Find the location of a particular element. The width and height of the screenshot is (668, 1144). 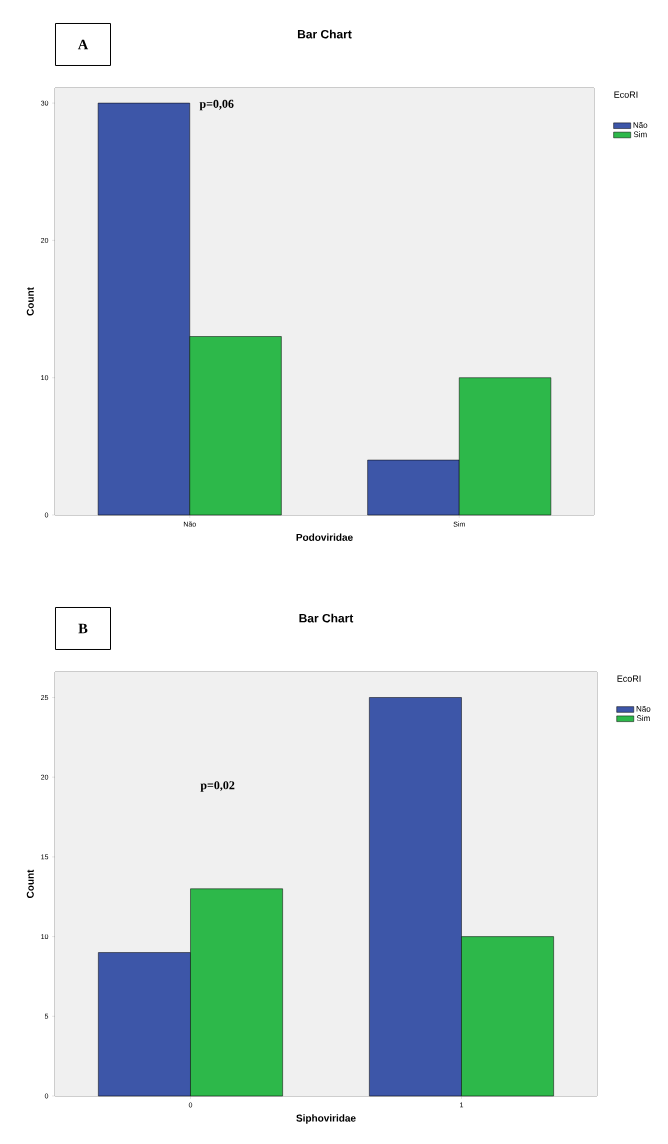

text: B is located at coordinates (83, 628).